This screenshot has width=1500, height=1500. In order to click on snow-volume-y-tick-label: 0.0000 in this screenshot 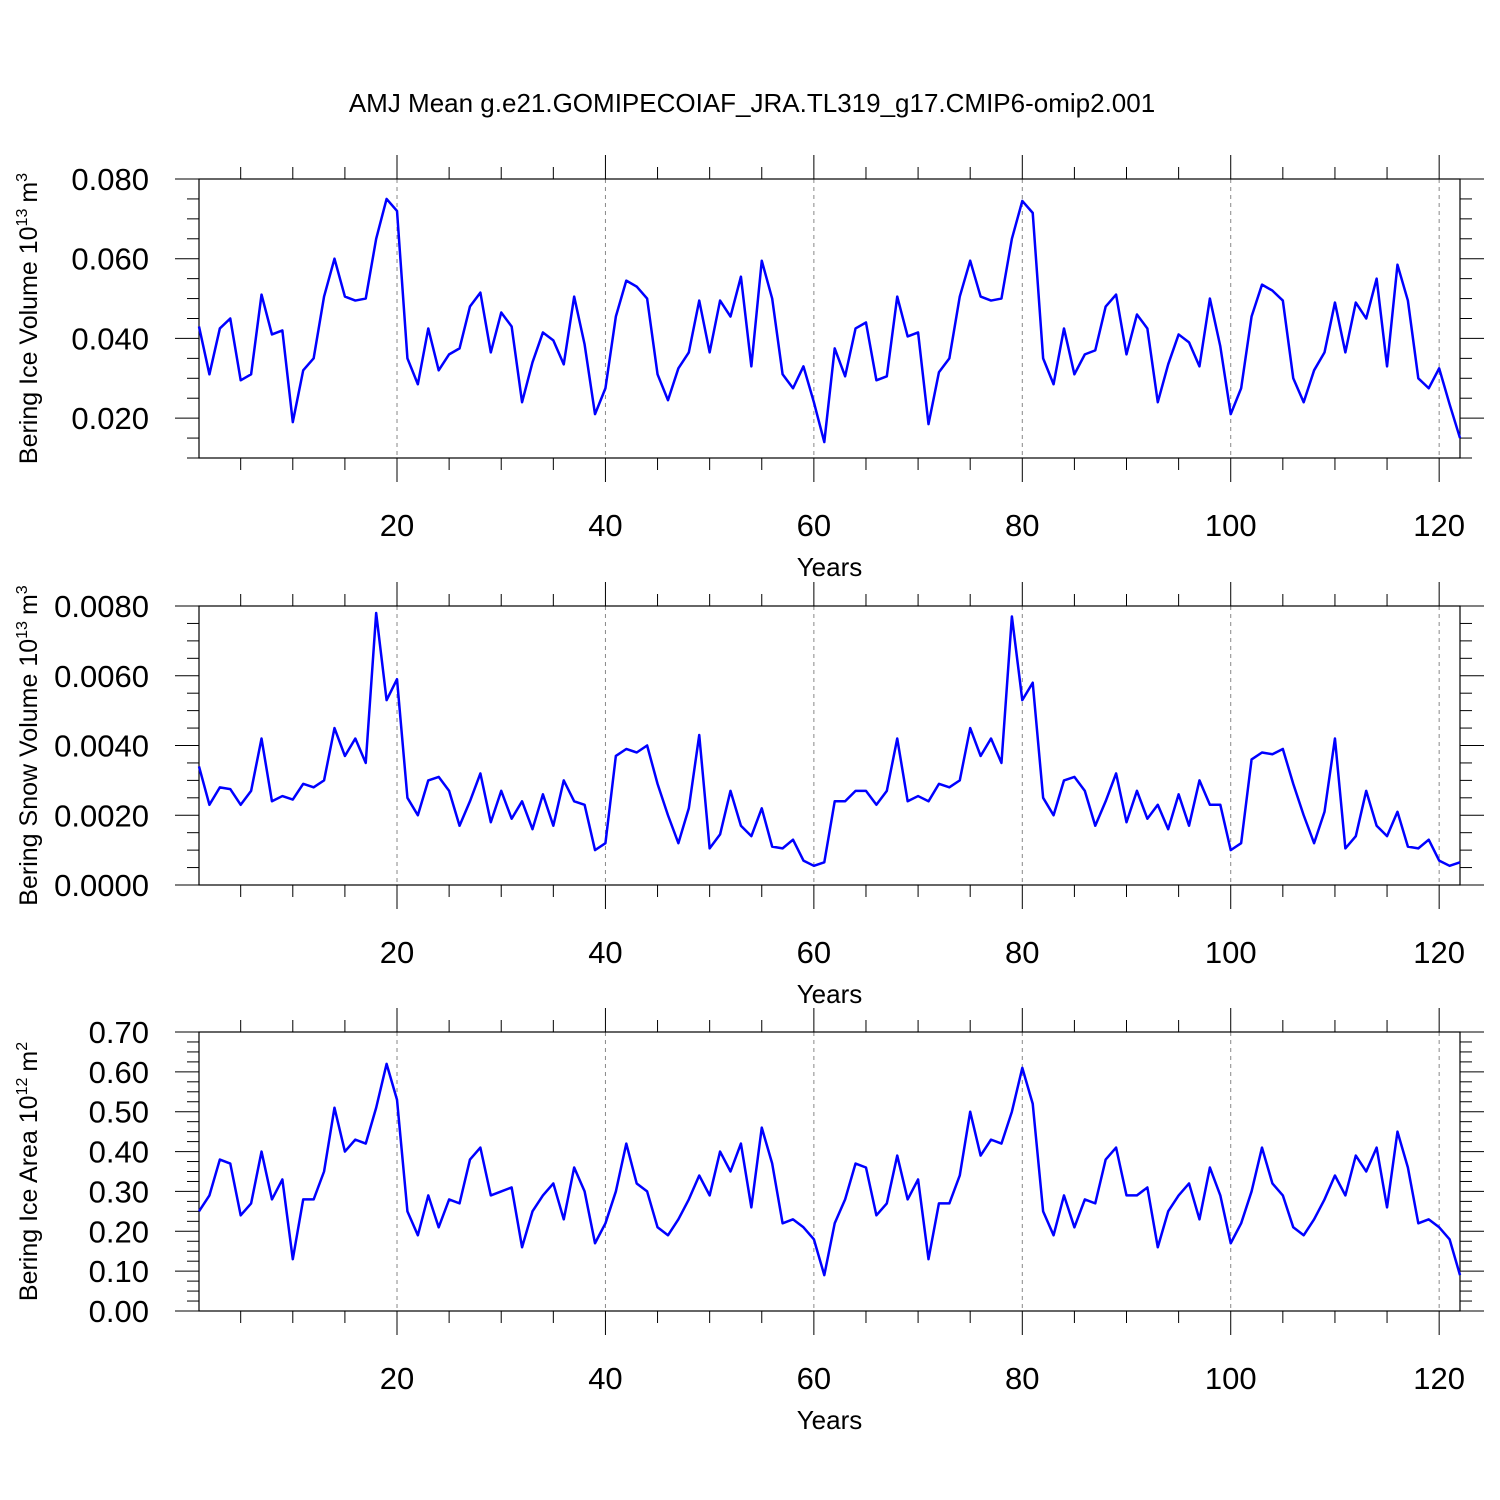, I will do `click(101, 885)`.